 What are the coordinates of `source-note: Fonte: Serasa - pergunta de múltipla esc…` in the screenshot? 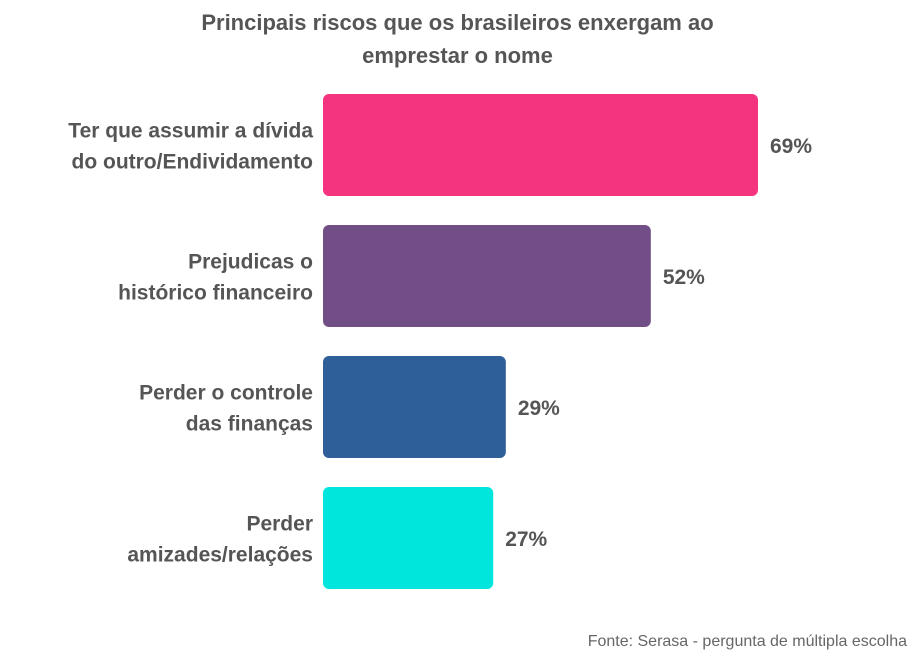 It's located at (747, 641).